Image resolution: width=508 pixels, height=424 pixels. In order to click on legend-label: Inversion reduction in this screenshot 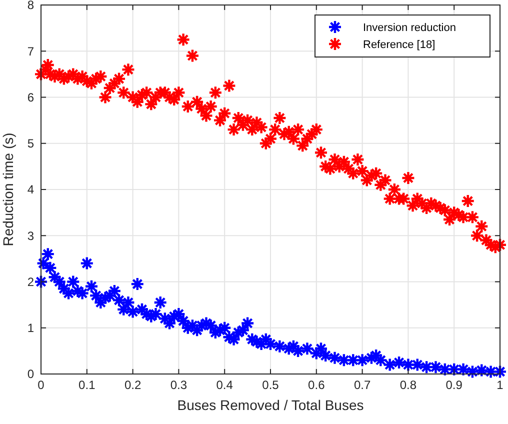, I will do `click(409, 28)`.